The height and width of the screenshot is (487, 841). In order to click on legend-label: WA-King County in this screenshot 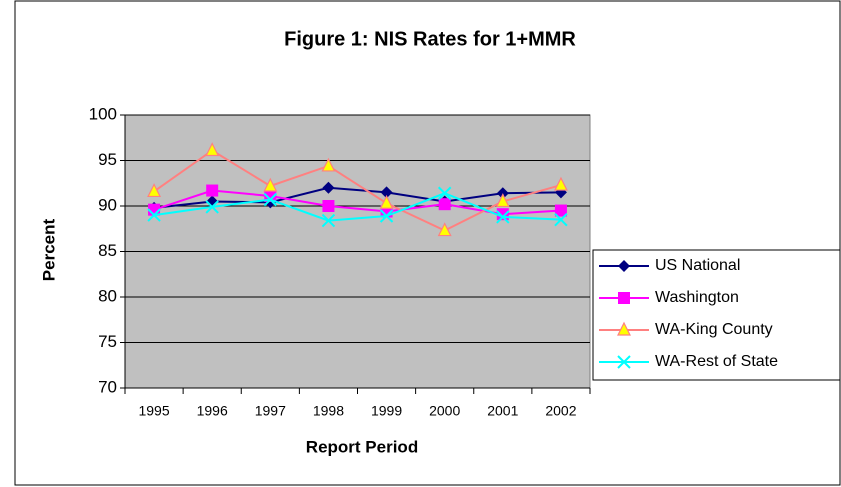, I will do `click(714, 329)`.